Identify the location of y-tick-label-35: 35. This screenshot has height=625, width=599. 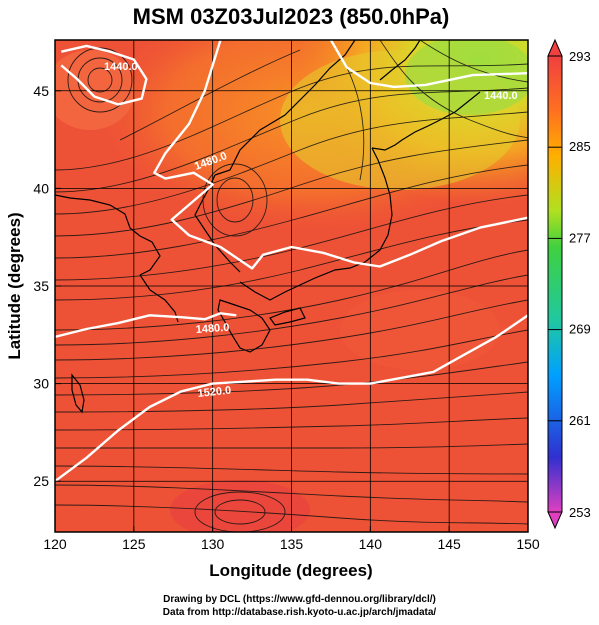
(41, 286).